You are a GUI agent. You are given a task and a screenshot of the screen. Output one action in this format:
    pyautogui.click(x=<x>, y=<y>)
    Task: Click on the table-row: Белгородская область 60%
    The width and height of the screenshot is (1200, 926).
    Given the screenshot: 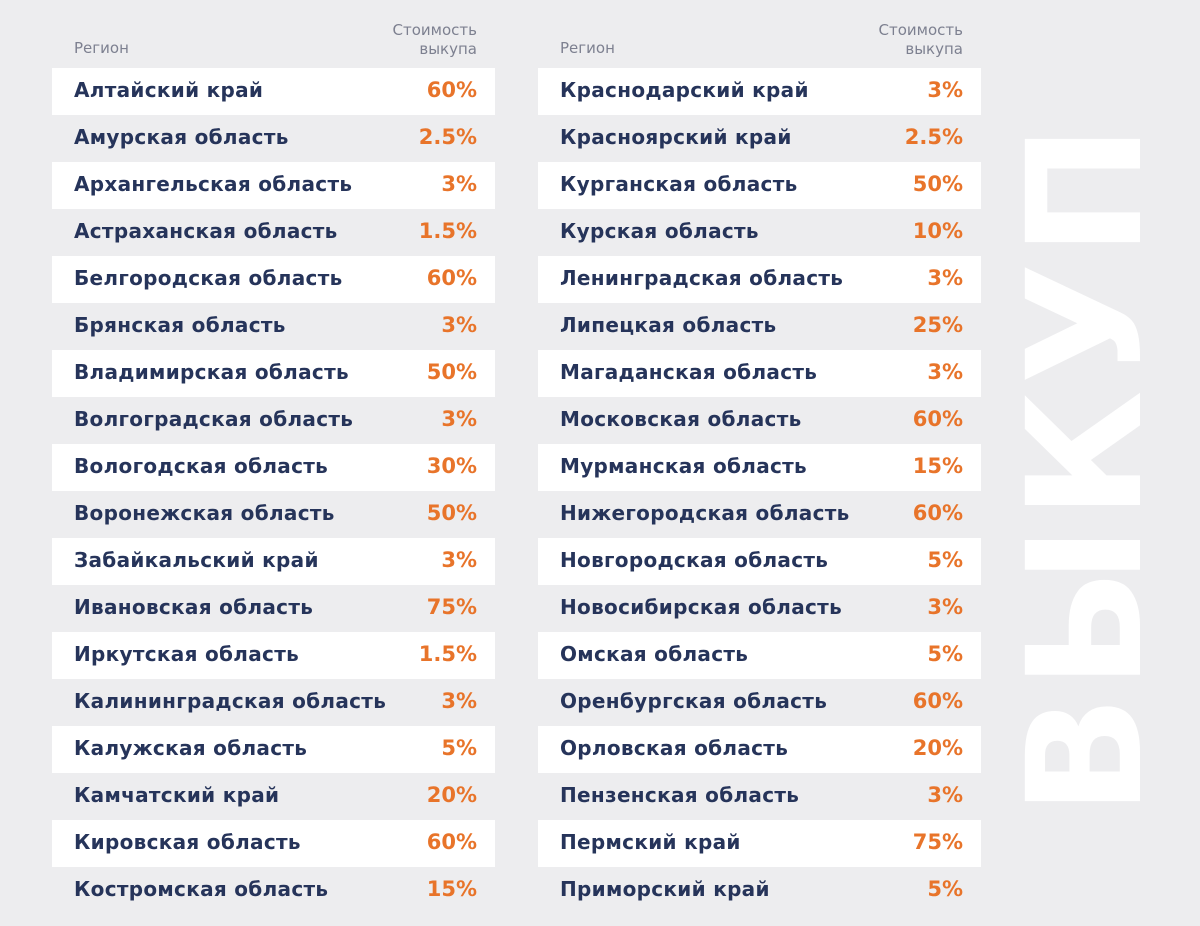 What is the action you would take?
    pyautogui.click(x=273, y=279)
    